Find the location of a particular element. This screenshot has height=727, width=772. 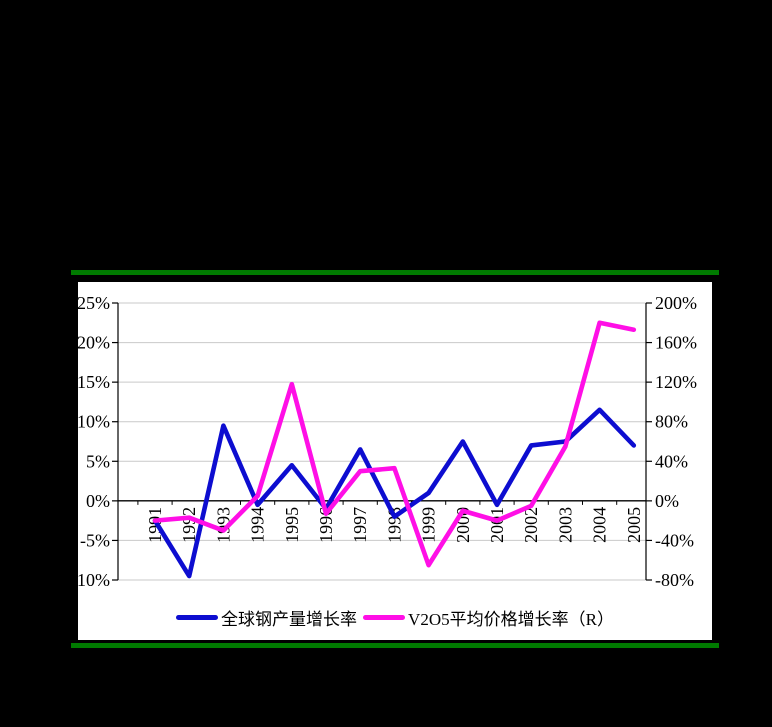

legend-entry-steel: 全球钢产量增长率 is located at coordinates (266, 617).